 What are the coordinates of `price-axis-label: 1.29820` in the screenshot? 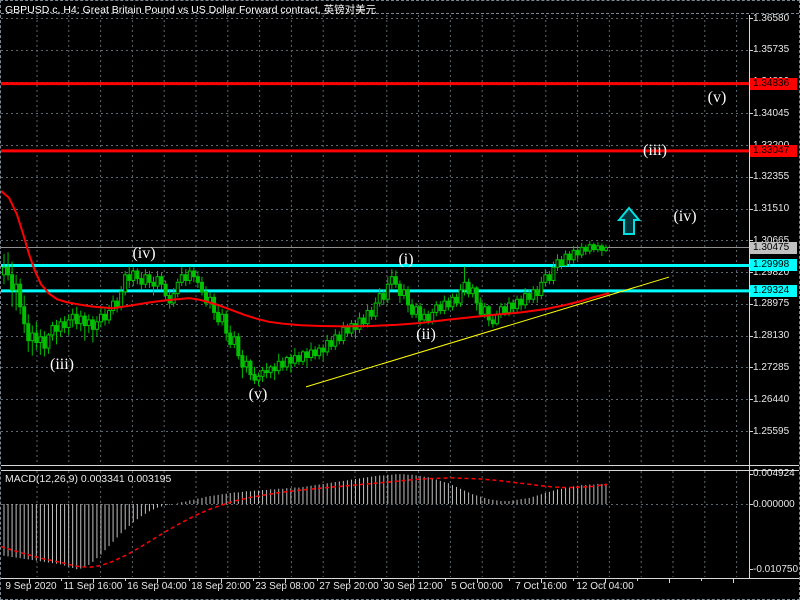 It's located at (771, 272).